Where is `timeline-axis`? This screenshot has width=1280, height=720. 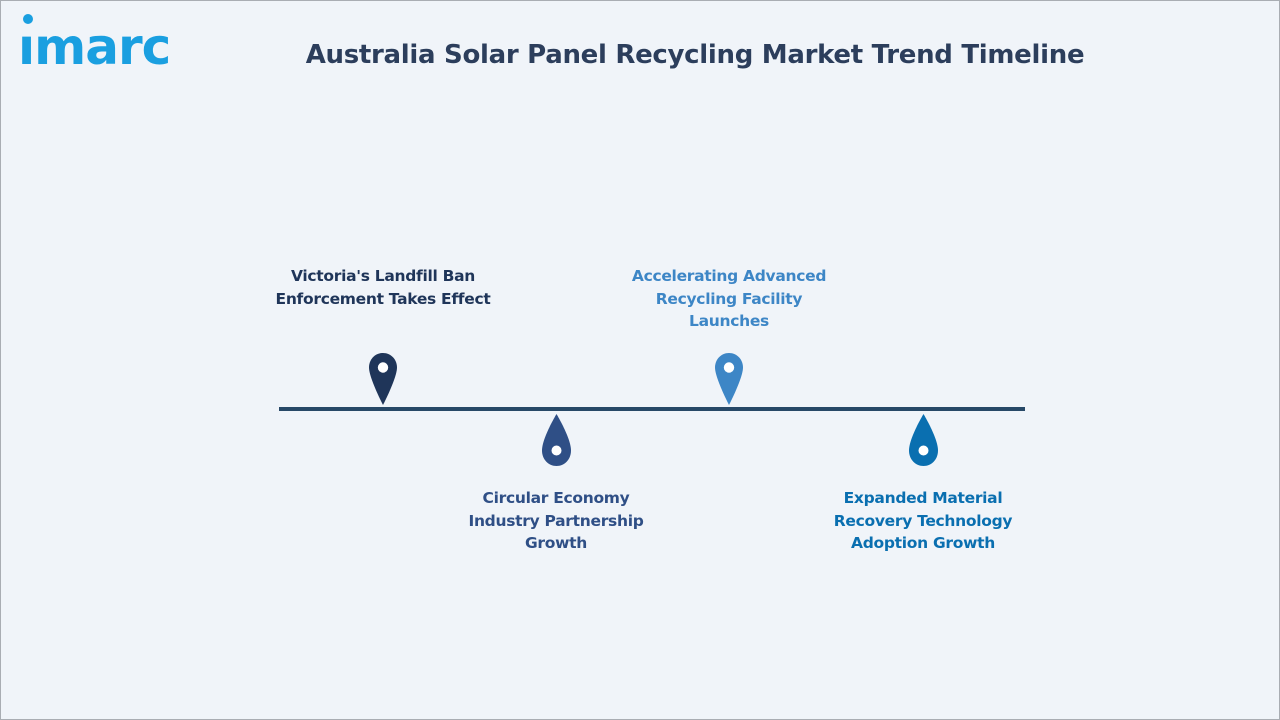 timeline-axis is located at coordinates (652, 409).